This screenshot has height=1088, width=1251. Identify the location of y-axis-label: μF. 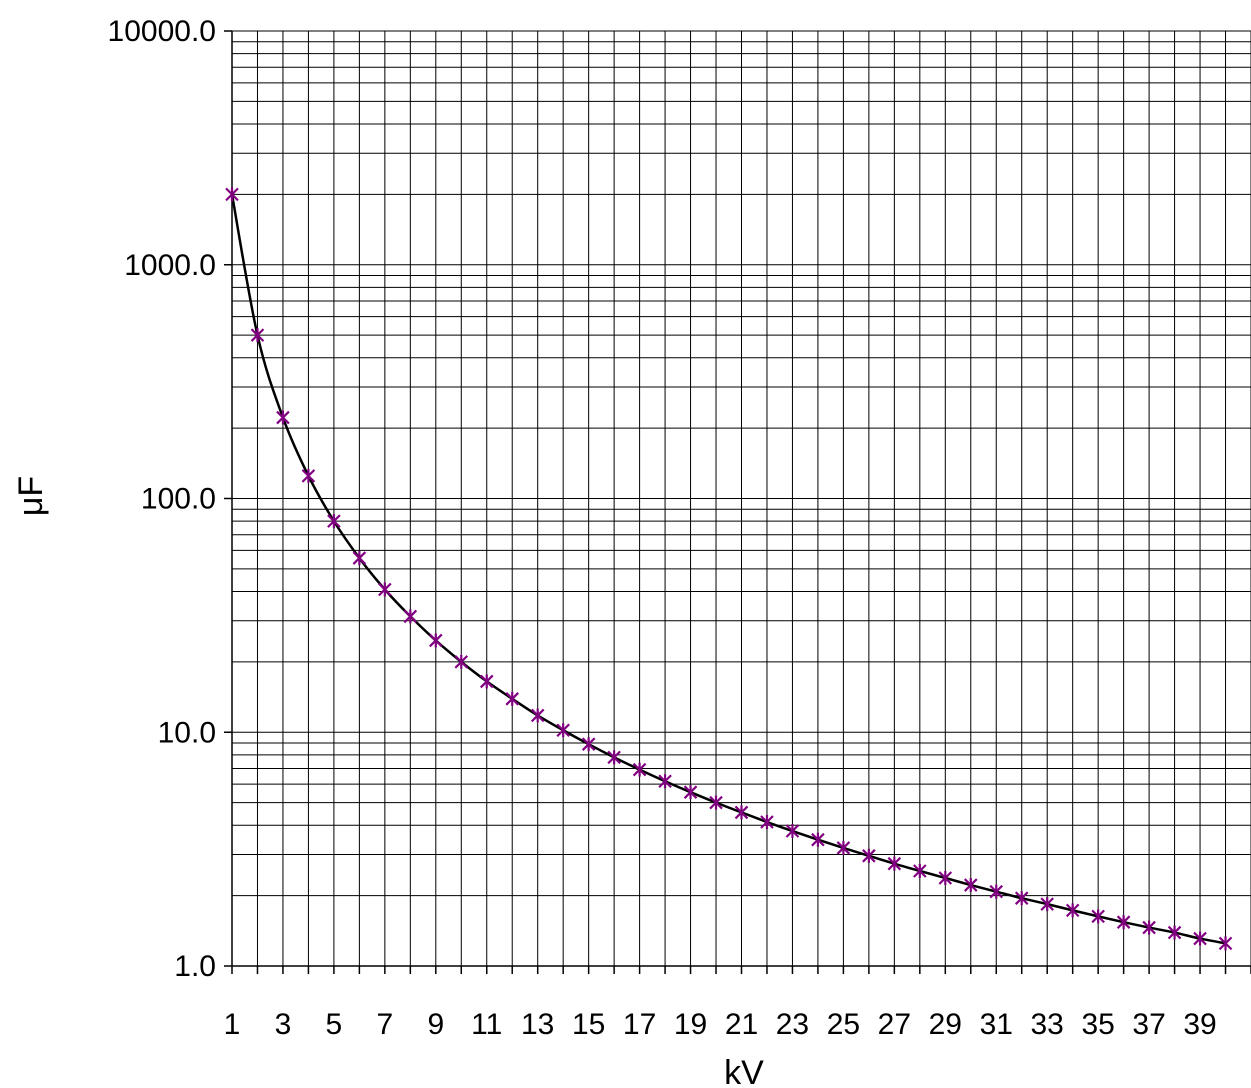
(31, 496).